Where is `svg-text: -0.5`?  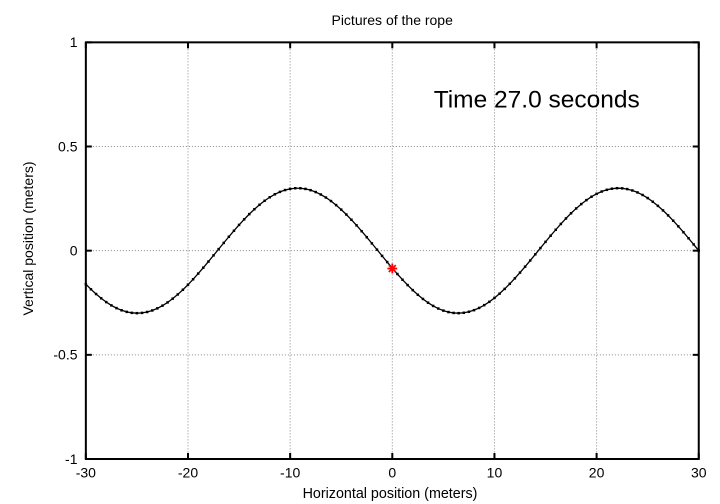 svg-text: -0.5 is located at coordinates (65, 355).